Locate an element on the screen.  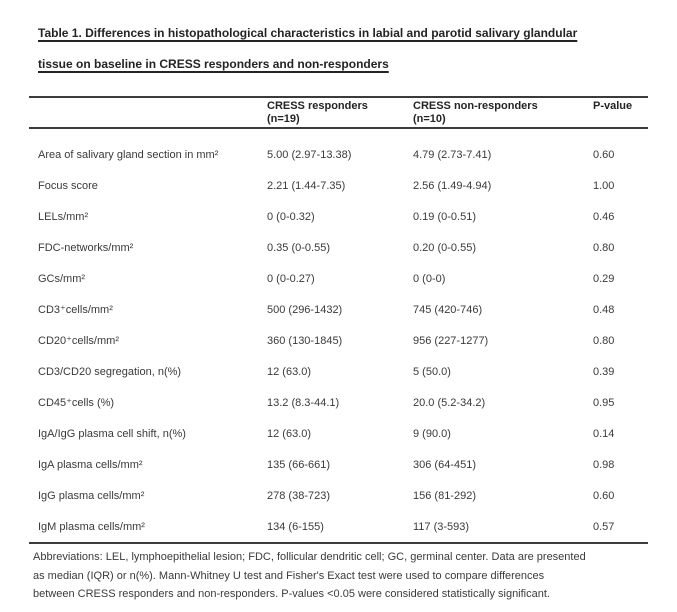
non-responders-value: 956 (227-1277) is located at coordinates (451, 340).